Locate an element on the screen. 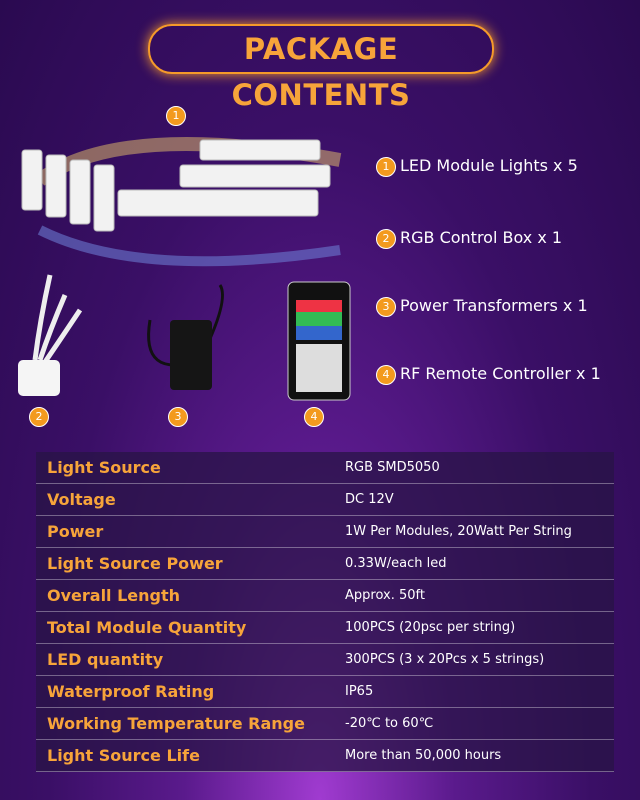 The height and width of the screenshot is (800, 640). image-badge: 1 is located at coordinates (176, 116).